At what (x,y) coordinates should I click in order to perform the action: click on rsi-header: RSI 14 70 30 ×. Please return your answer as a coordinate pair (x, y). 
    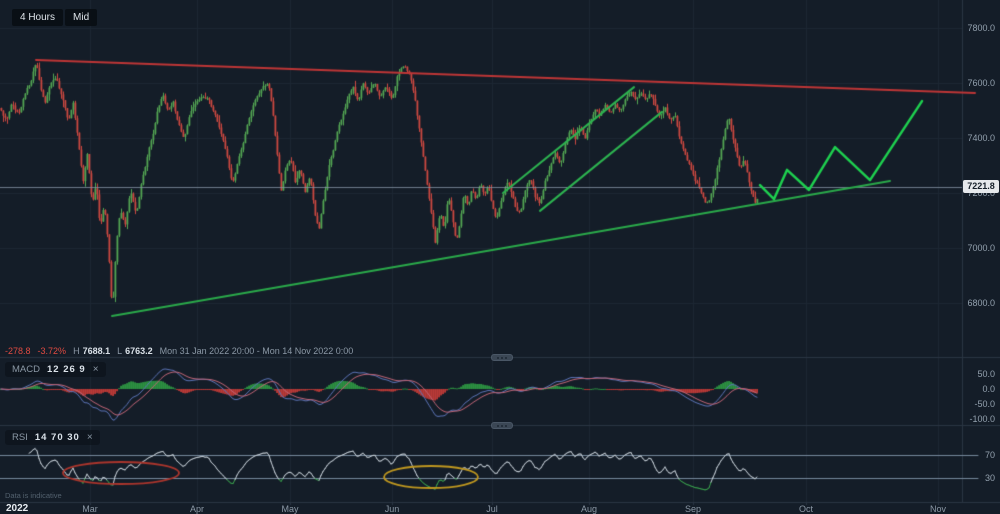
    Looking at the image, I should click on (52, 437).